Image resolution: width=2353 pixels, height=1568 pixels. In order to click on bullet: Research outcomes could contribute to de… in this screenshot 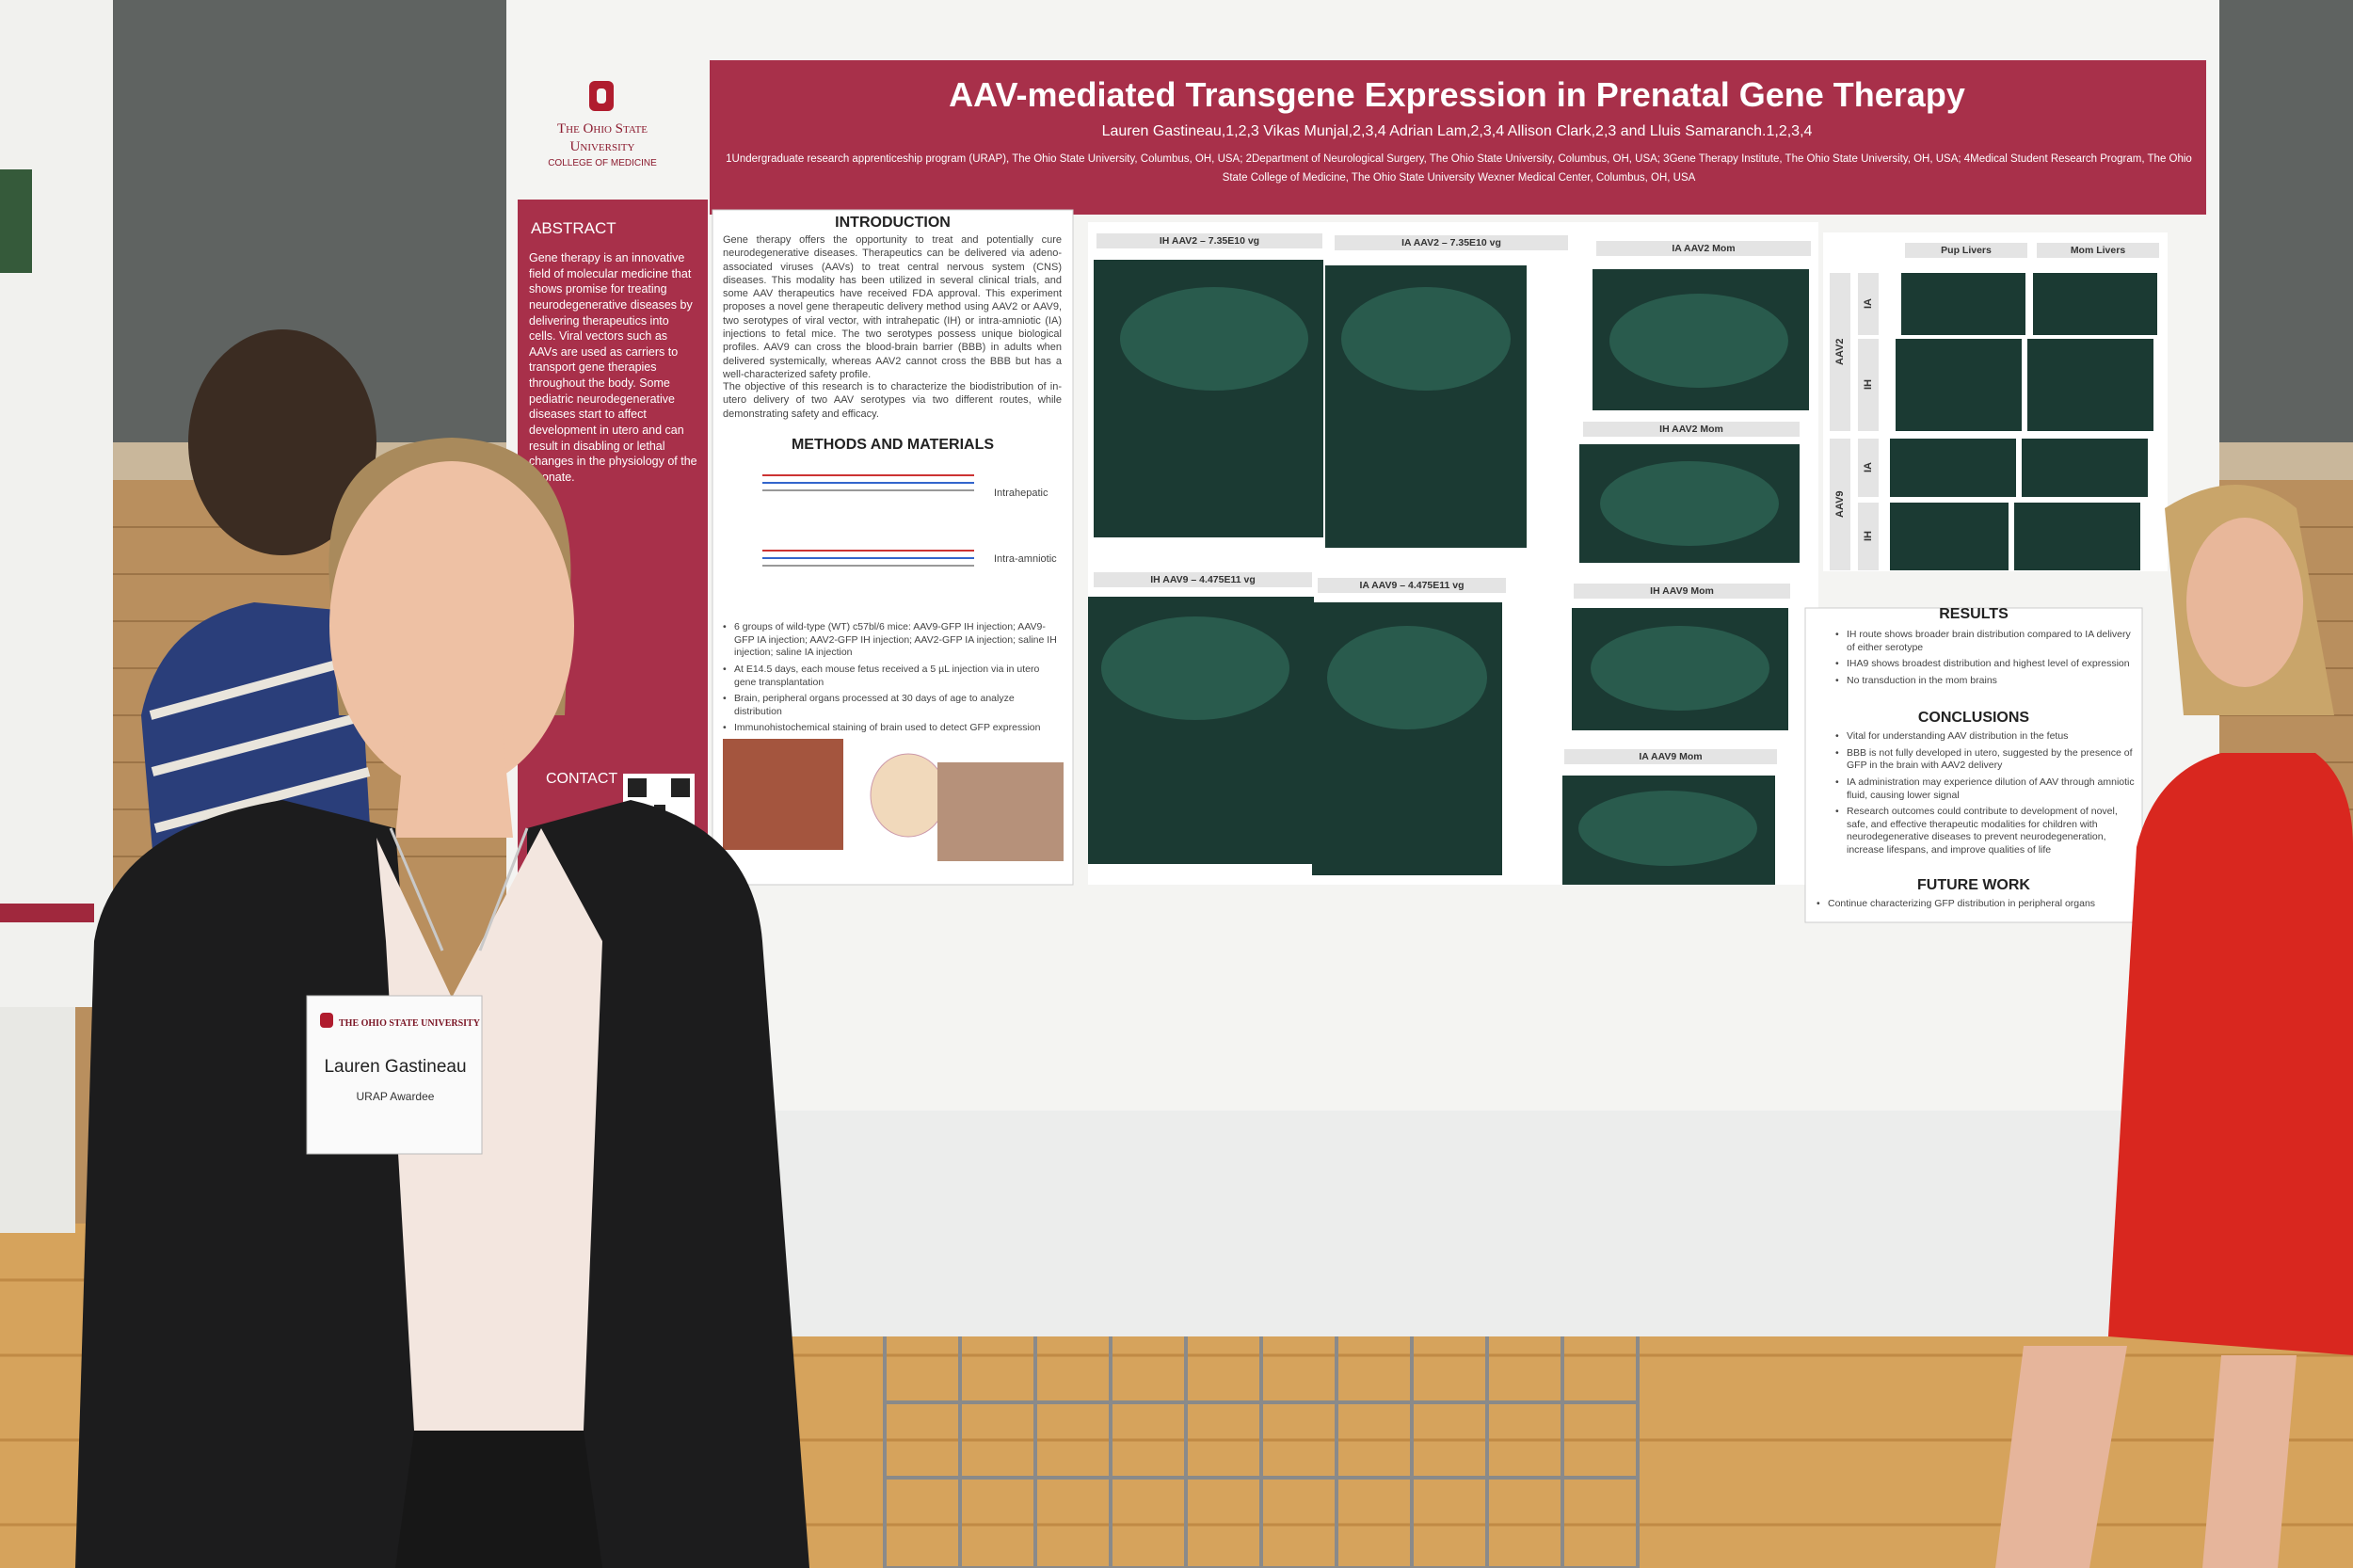, I will do `click(1986, 831)`.